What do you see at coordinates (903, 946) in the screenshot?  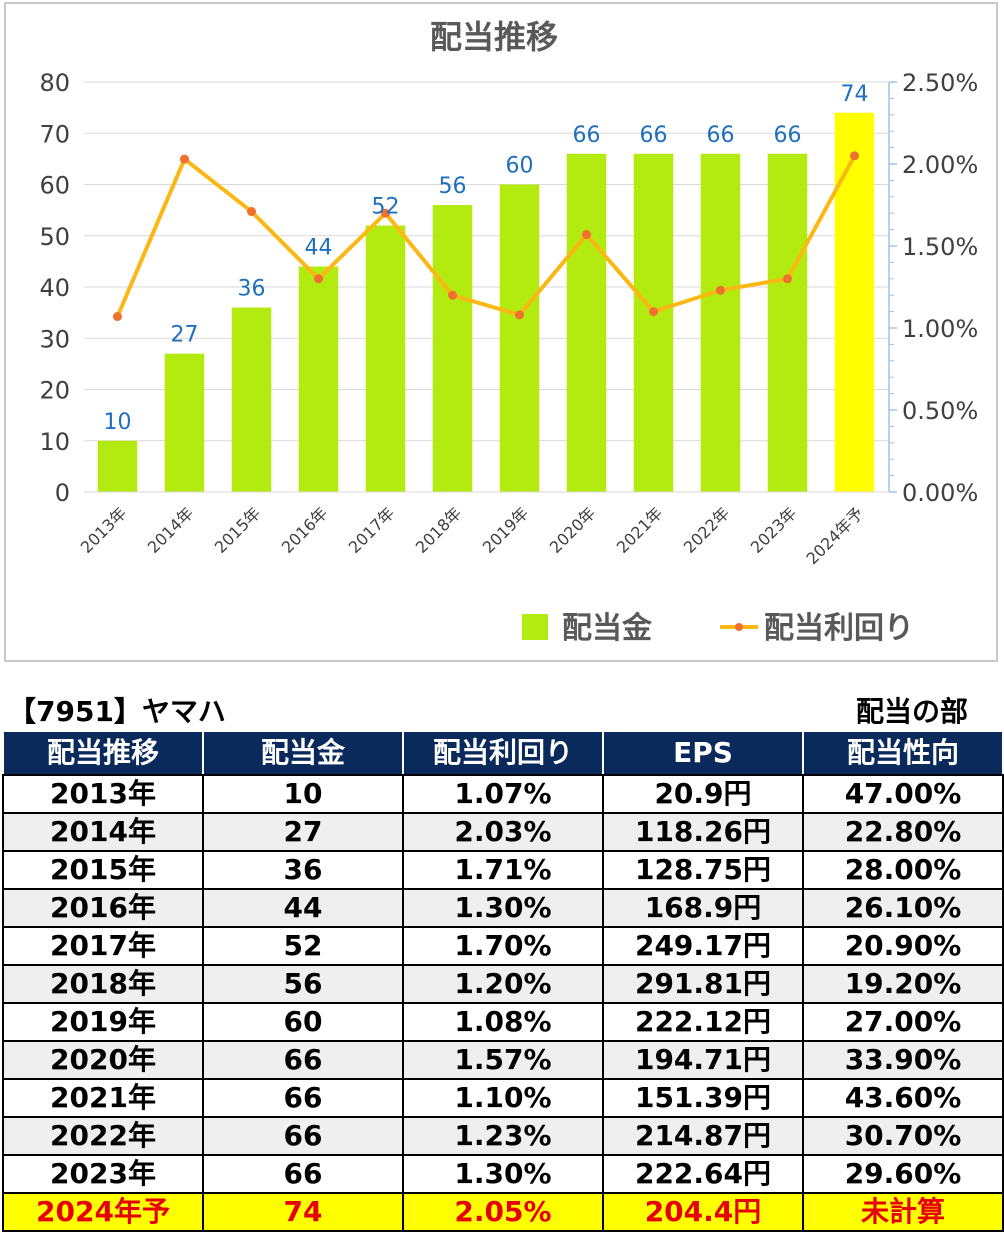 I see `cell-payout: 20.90%` at bounding box center [903, 946].